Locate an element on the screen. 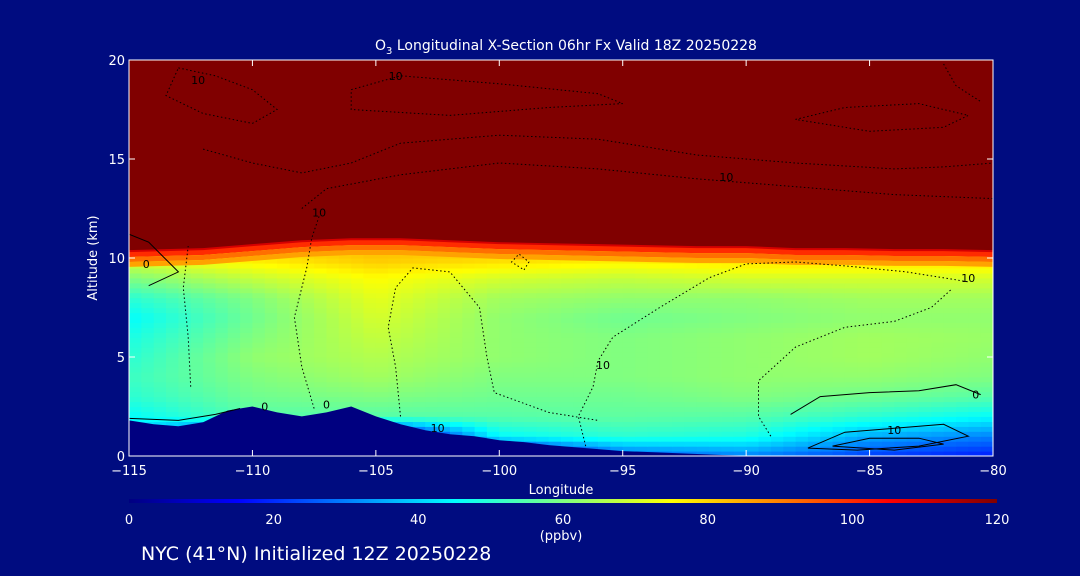 The height and width of the screenshot is (576, 1080). contour-label: 10 is located at coordinates (198, 80).